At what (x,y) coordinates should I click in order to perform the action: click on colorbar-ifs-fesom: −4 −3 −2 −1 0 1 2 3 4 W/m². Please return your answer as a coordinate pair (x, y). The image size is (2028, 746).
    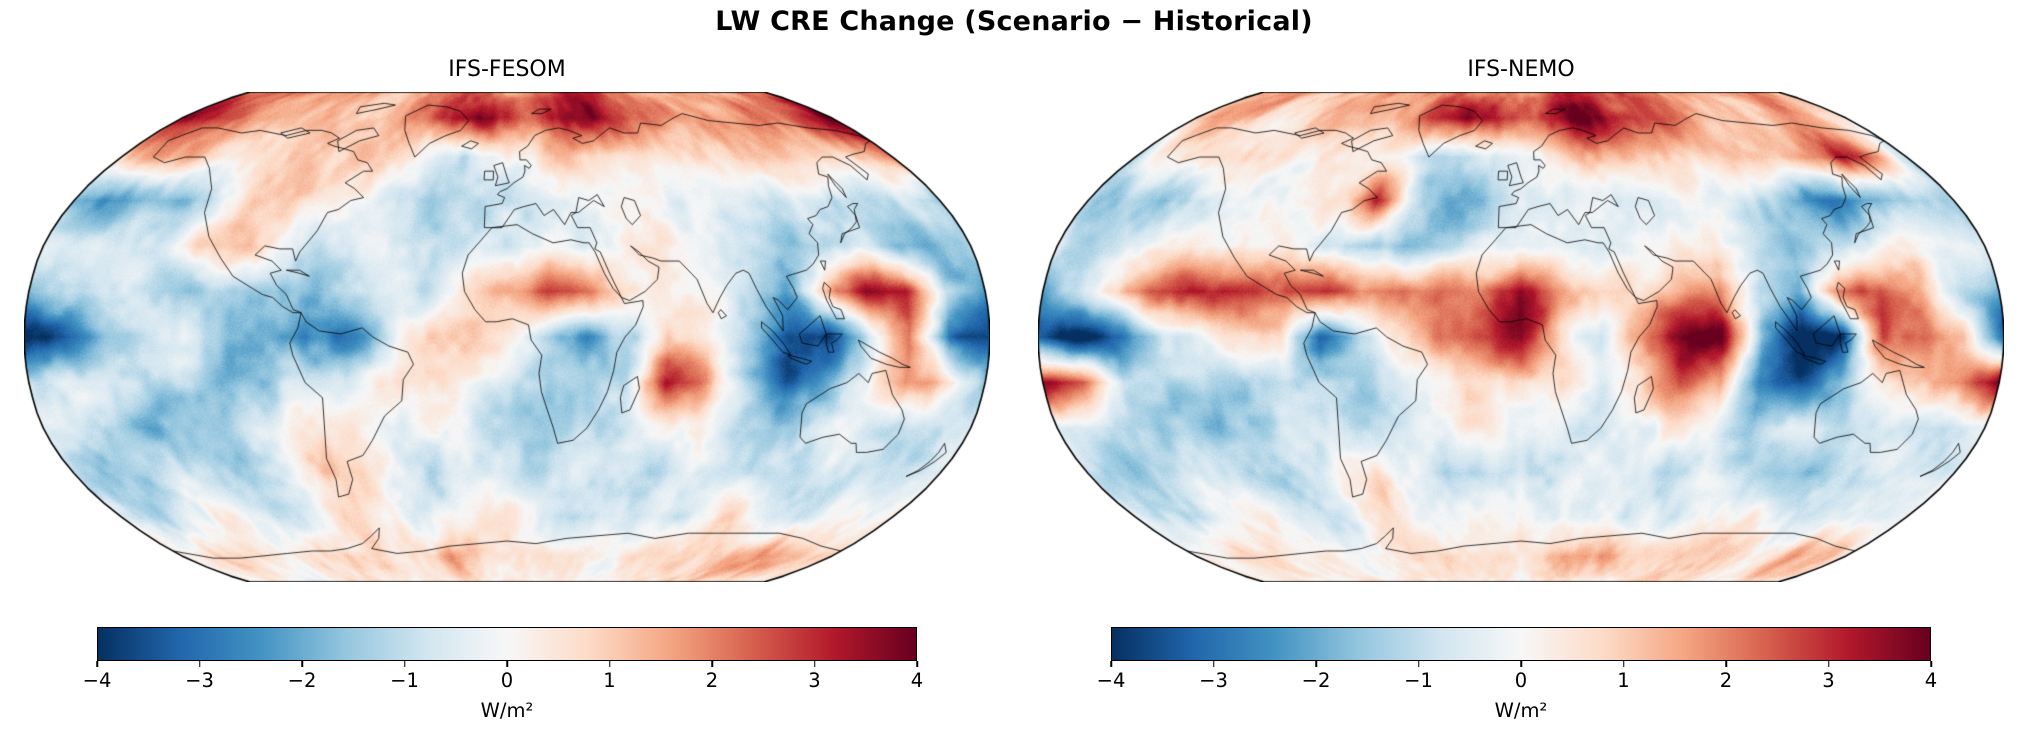
    Looking at the image, I should click on (503, 682).